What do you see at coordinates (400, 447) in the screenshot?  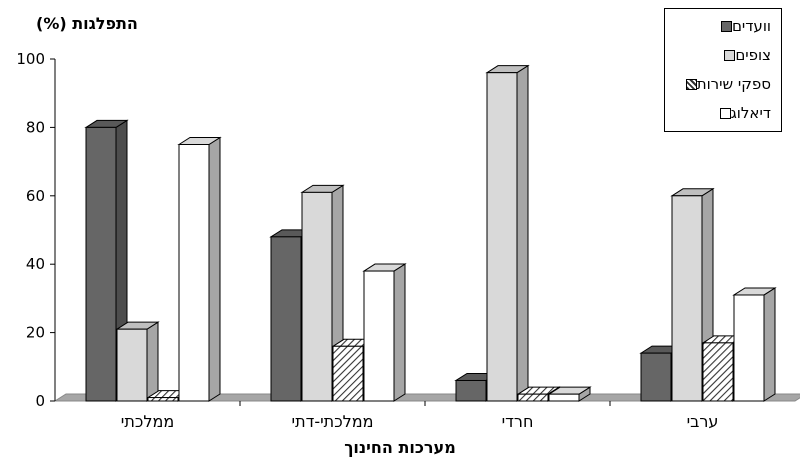 I see `x-axis-label: מערכות החינוך` at bounding box center [400, 447].